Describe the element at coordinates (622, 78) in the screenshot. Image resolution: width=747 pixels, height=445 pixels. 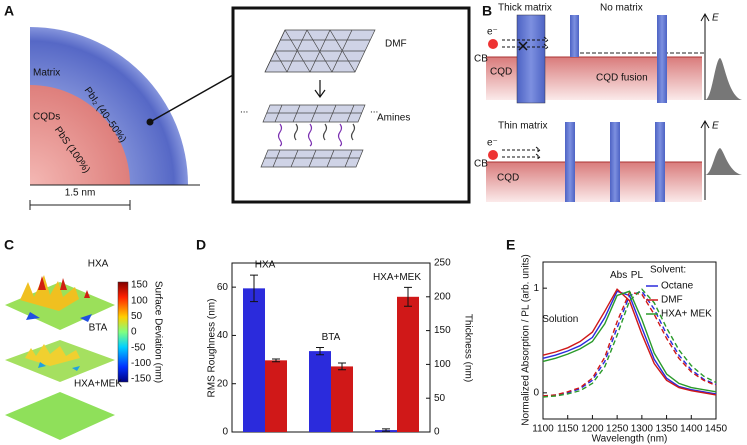
I see `fusion-label: CQD fusion` at that location.